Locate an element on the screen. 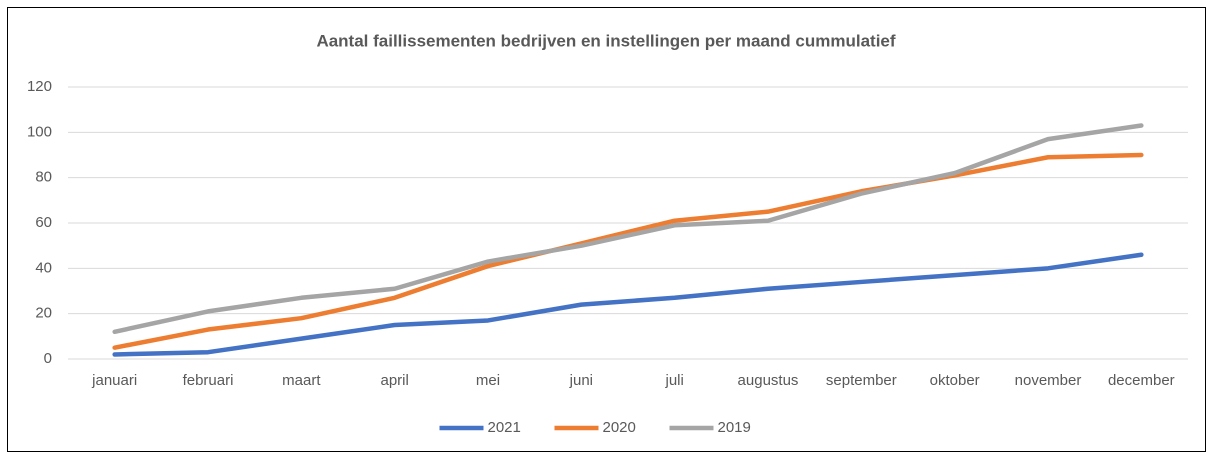  x-tick-label: oktober is located at coordinates (955, 380).